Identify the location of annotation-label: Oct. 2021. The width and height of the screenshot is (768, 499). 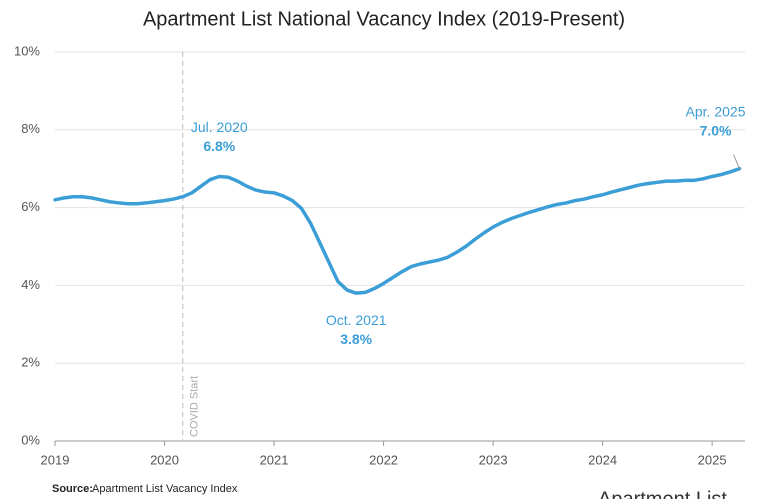
(356, 320).